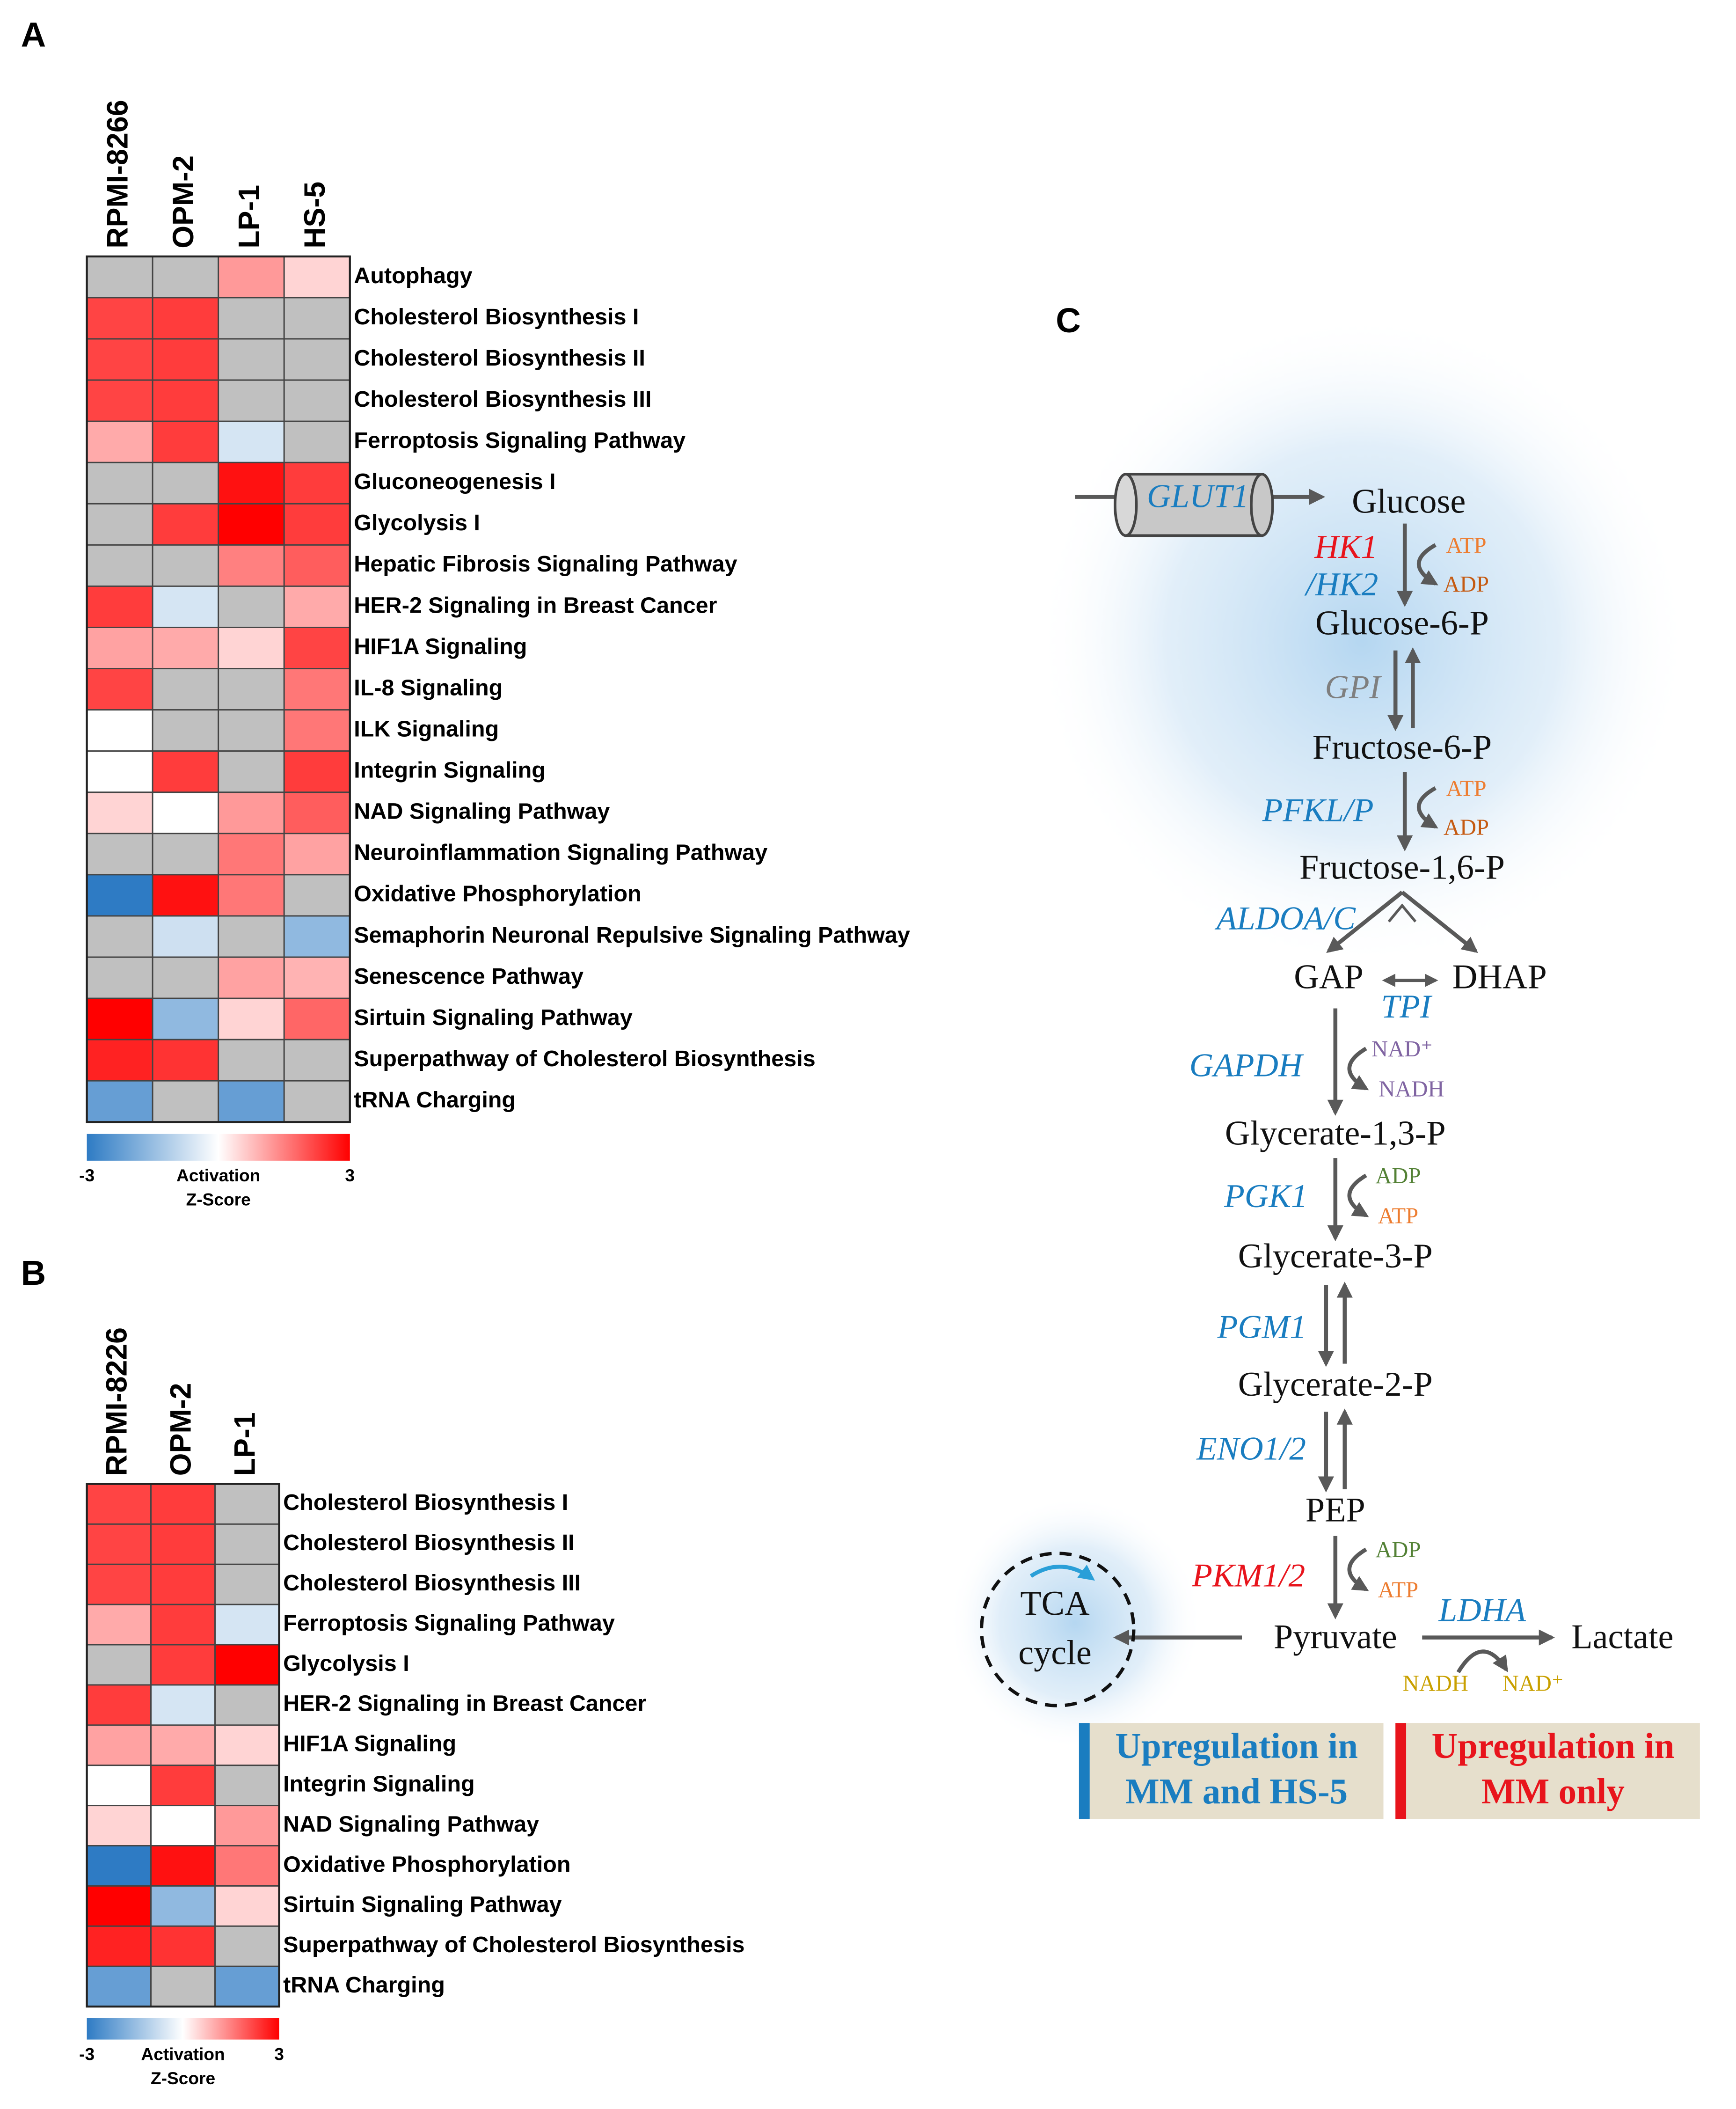 The height and width of the screenshot is (2109, 1736). I want to click on row-label: Cholesterol Biosynthesis I, so click(425, 1502).